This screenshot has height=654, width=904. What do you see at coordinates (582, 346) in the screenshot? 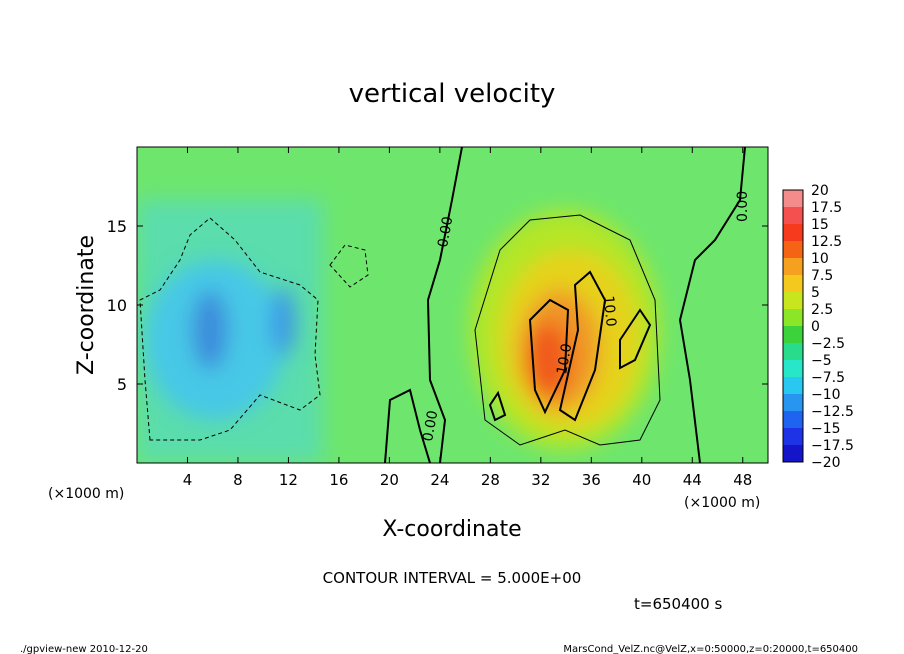
I see `contour-ten-thick-mid` at bounding box center [582, 346].